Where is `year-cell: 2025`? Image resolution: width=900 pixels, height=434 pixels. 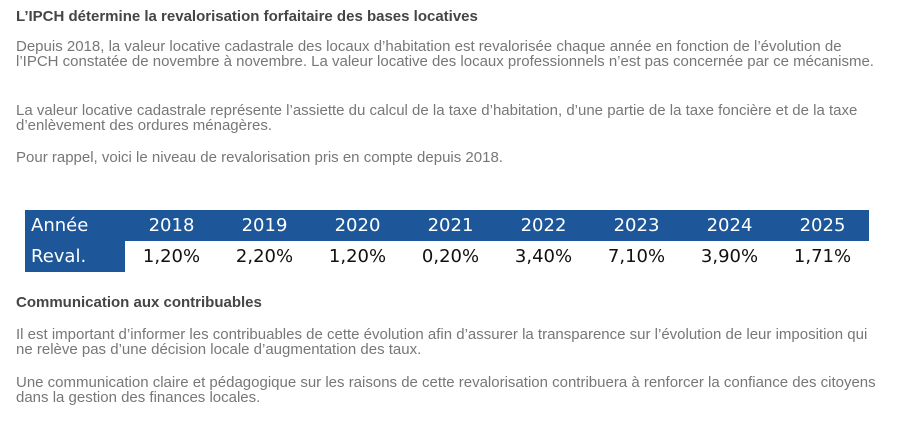
year-cell: 2025 is located at coordinates (822, 225).